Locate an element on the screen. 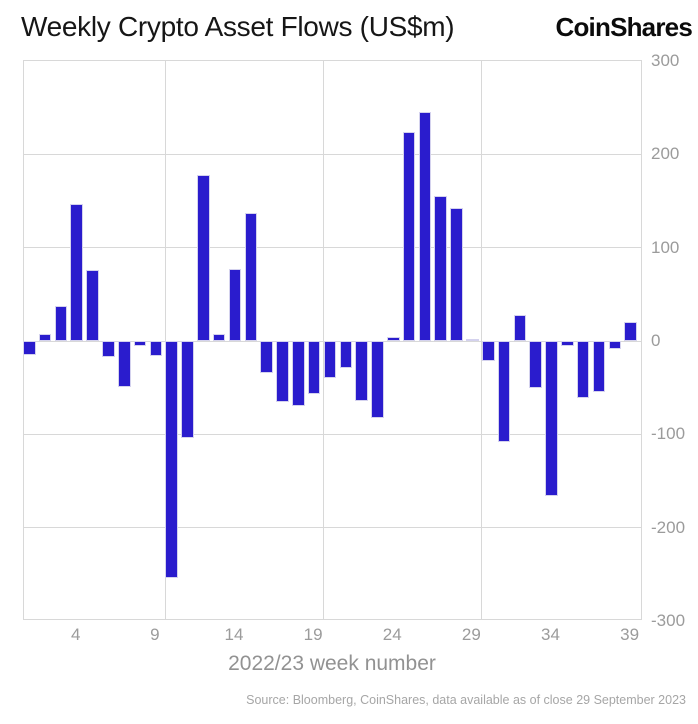 The width and height of the screenshot is (698, 724). x-axis-tick-label: 24 is located at coordinates (392, 634).